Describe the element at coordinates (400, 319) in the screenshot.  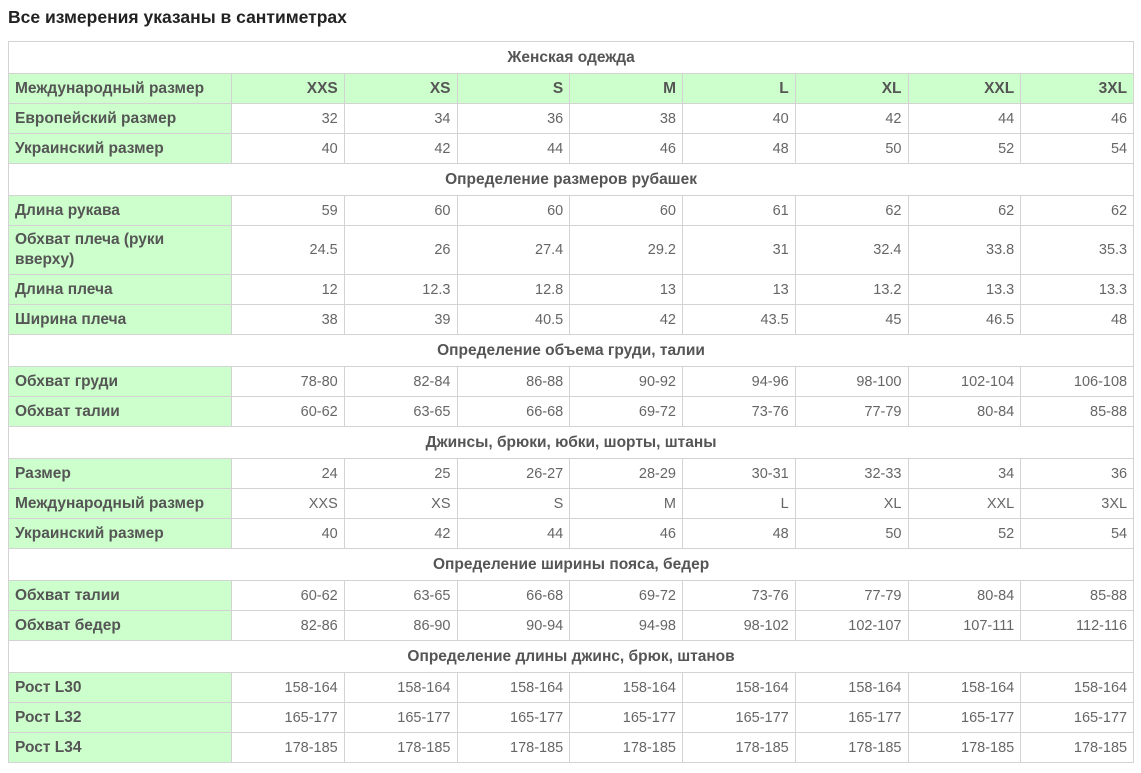
I see `table-cell: 39` at that location.